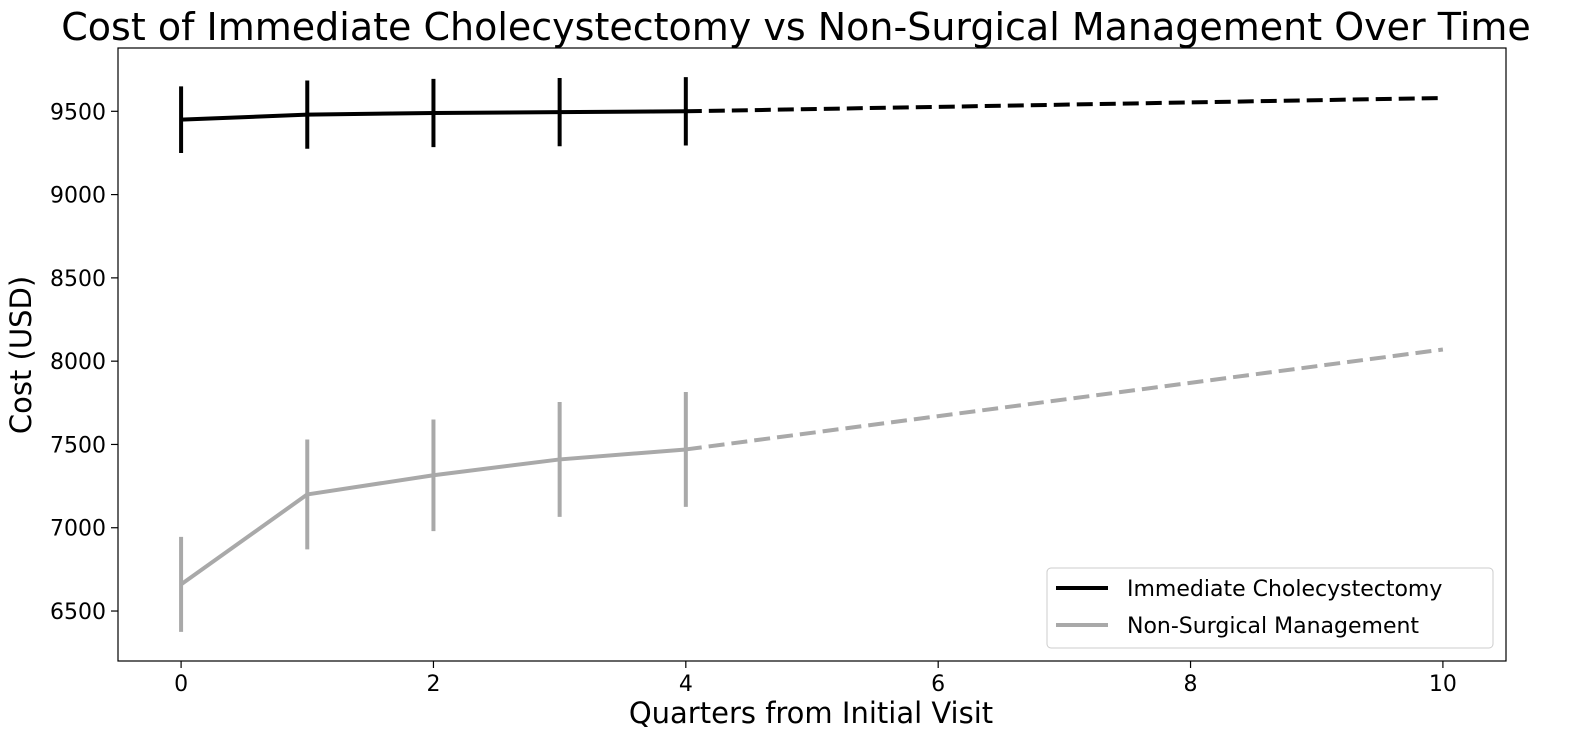  Describe the element at coordinates (433, 684) in the screenshot. I see `x-tick-label: 2` at that location.